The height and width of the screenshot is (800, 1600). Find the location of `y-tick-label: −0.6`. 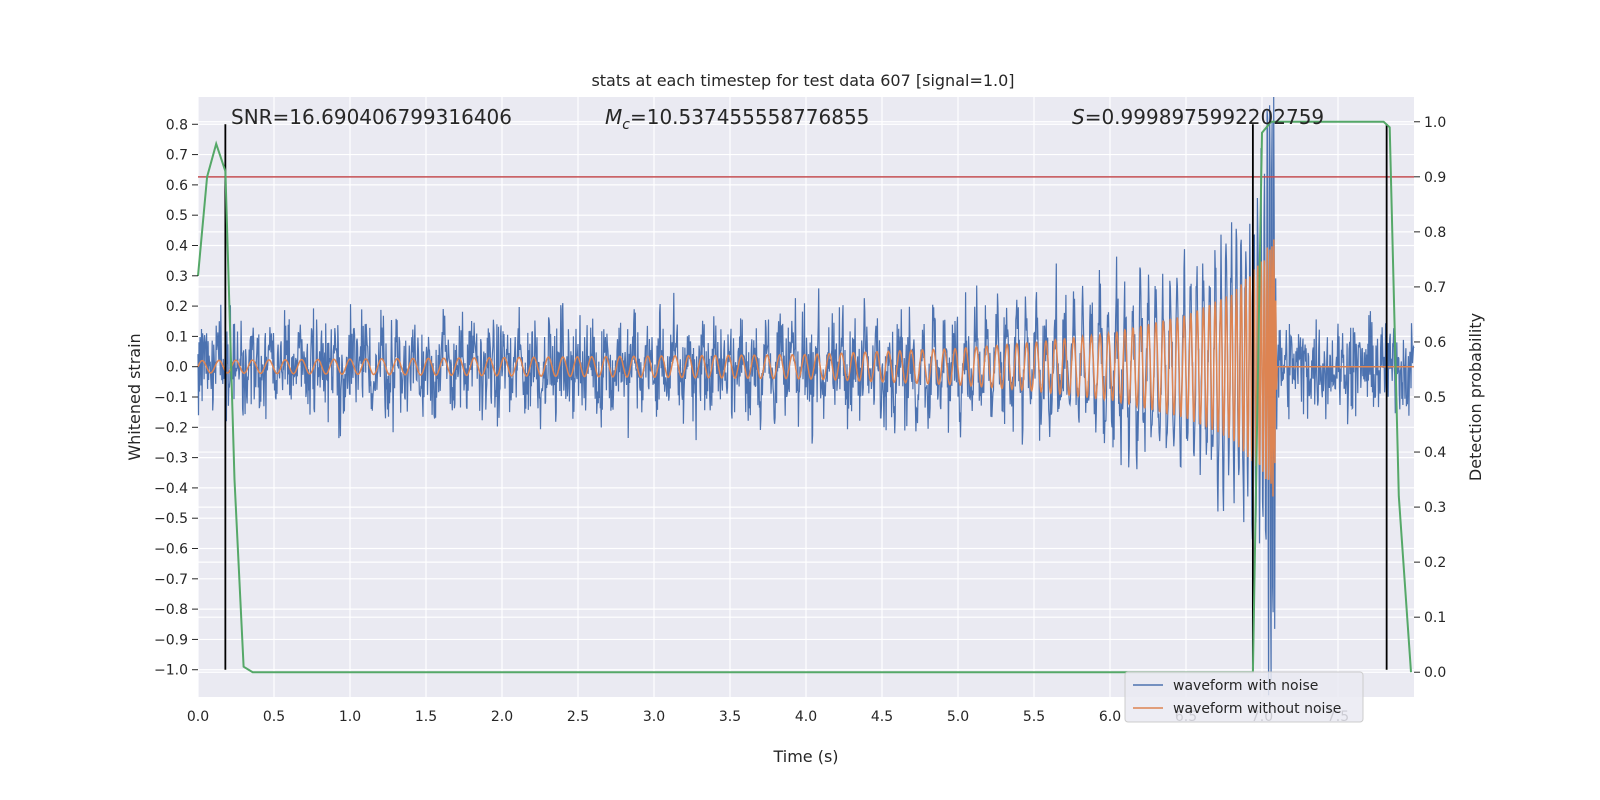

y-tick-label: −0.6 is located at coordinates (171, 550).